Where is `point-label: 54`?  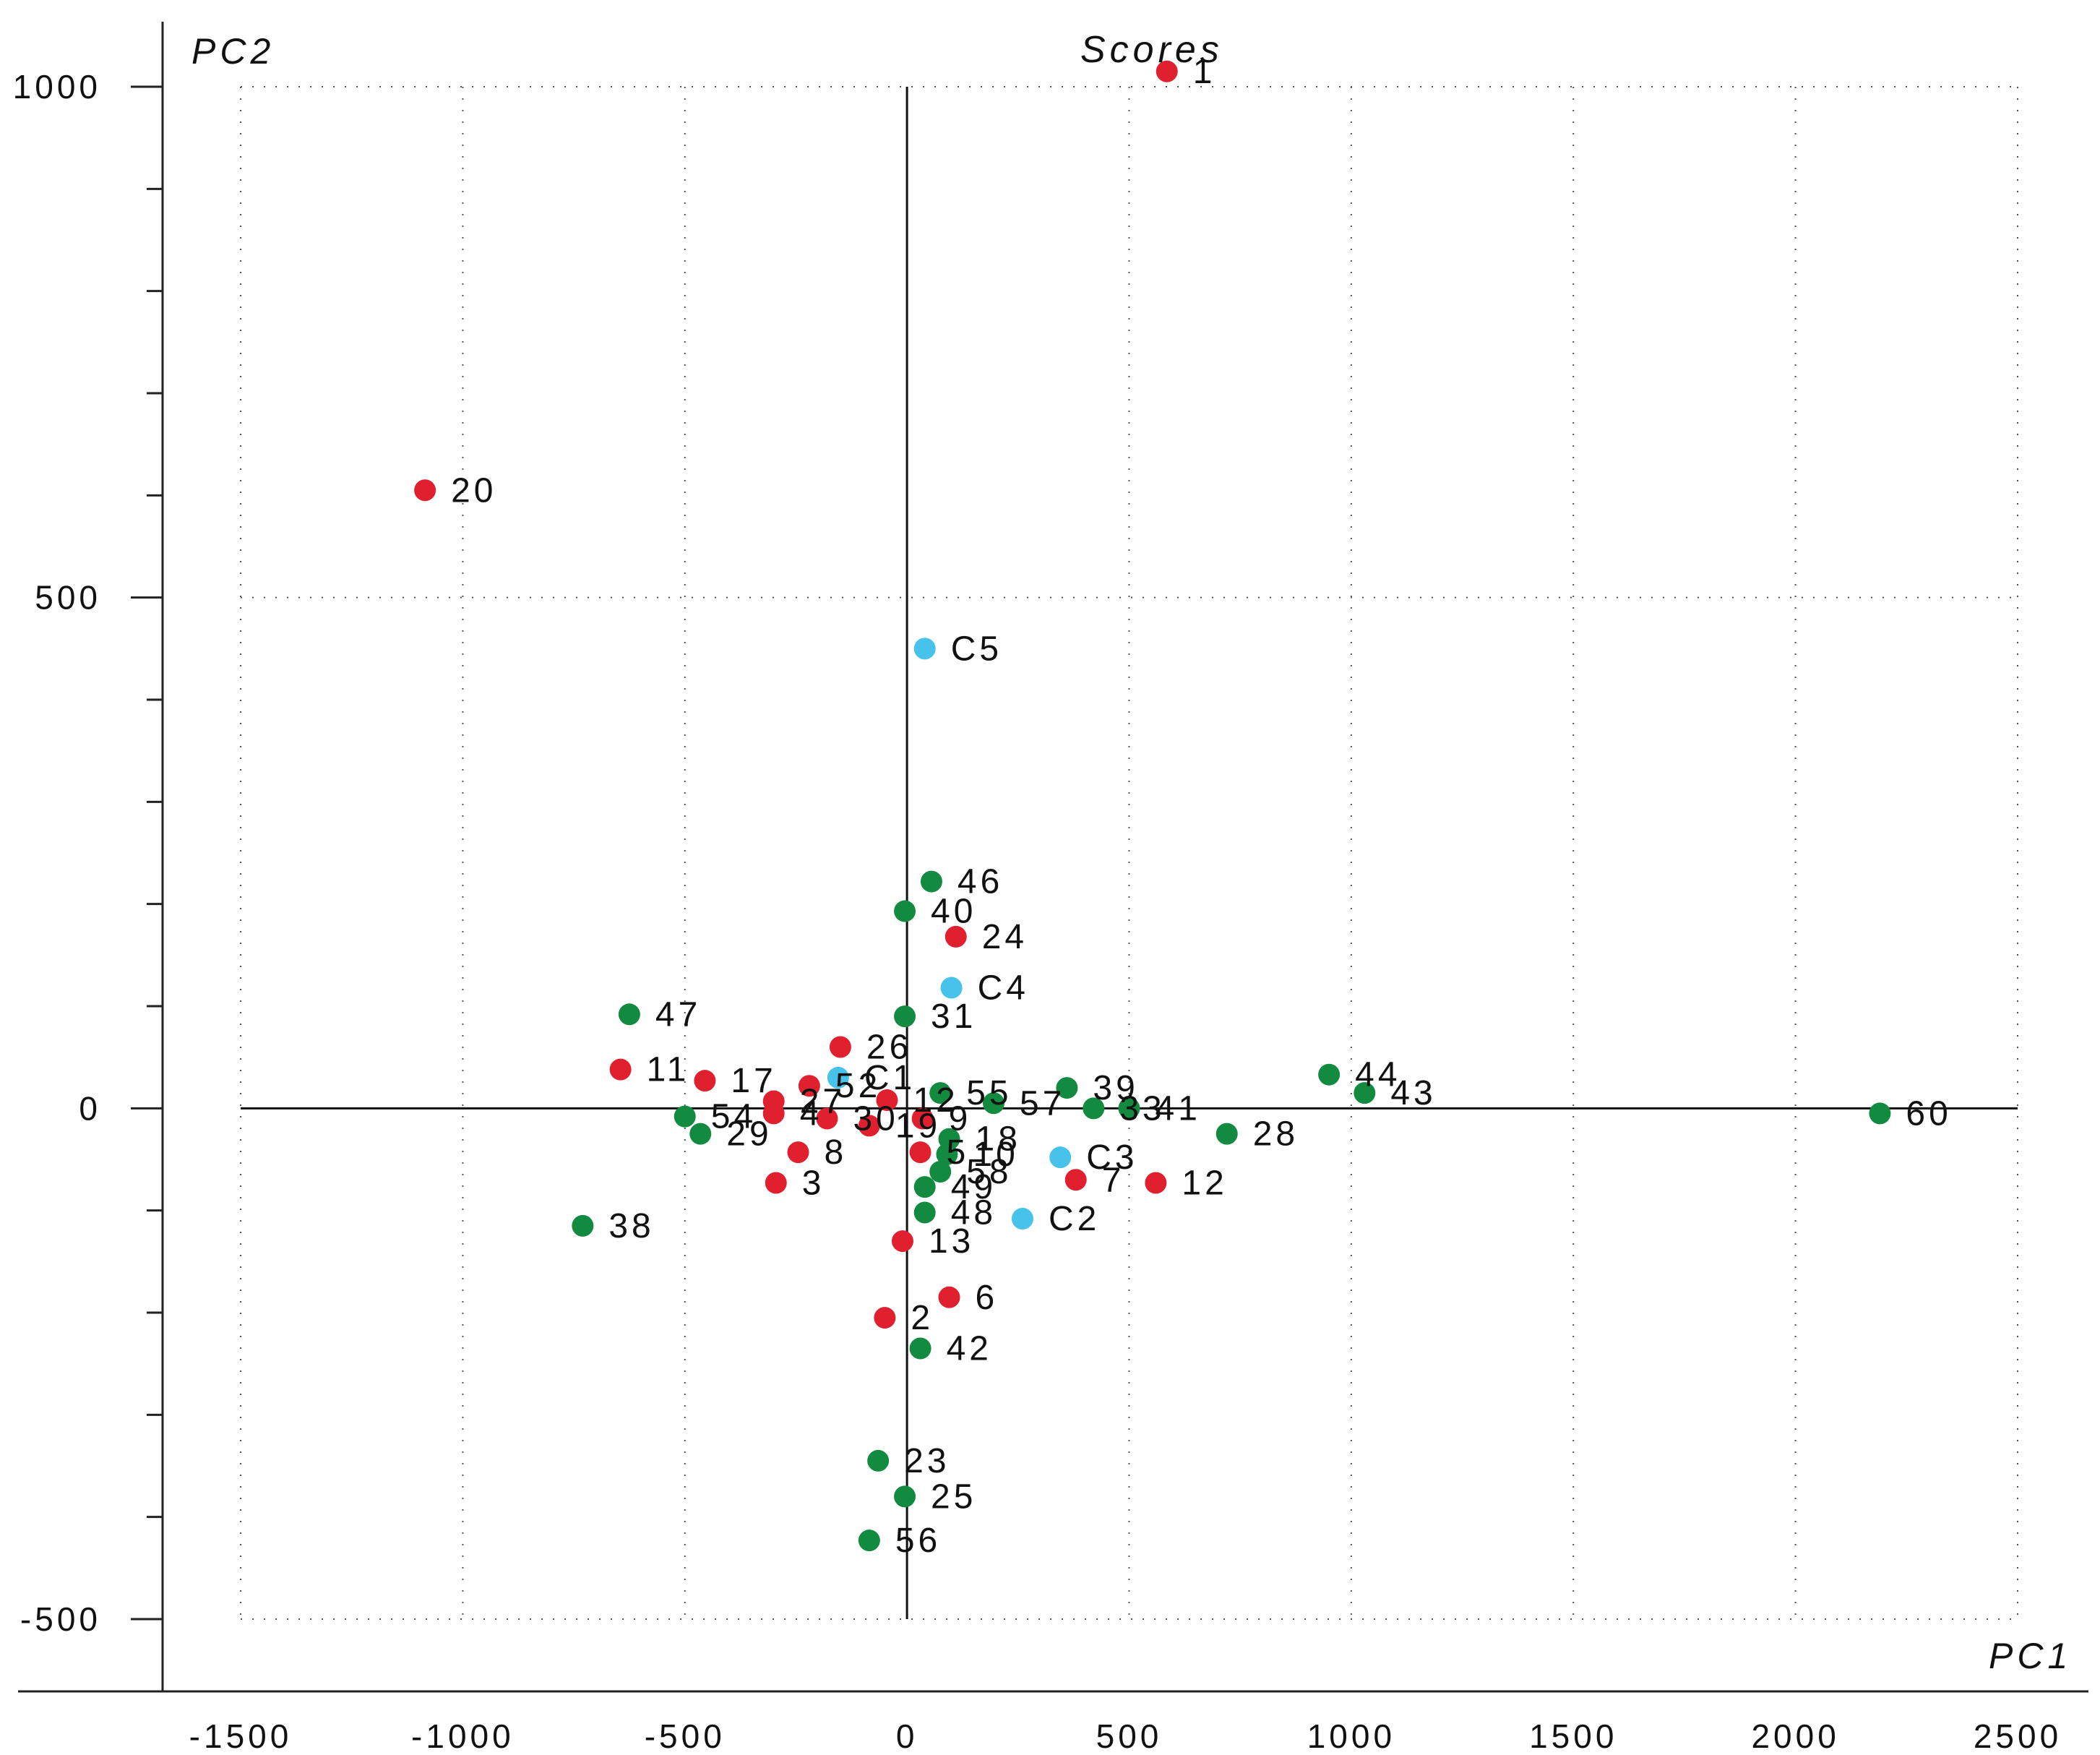 point-label: 54 is located at coordinates (734, 1117).